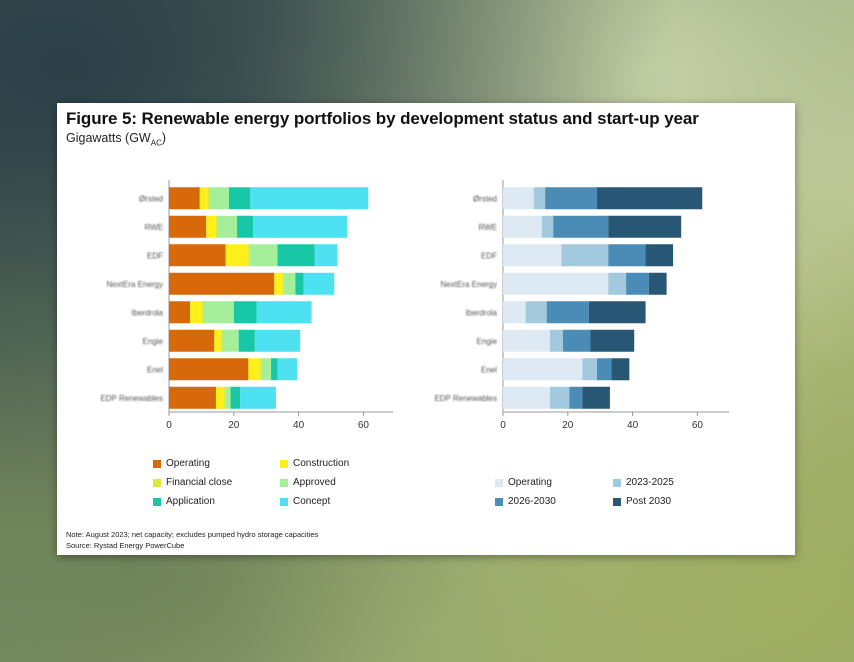  What do you see at coordinates (567, 312) in the screenshot?
I see `startup-bar-iberdrola-2026-2030` at bounding box center [567, 312].